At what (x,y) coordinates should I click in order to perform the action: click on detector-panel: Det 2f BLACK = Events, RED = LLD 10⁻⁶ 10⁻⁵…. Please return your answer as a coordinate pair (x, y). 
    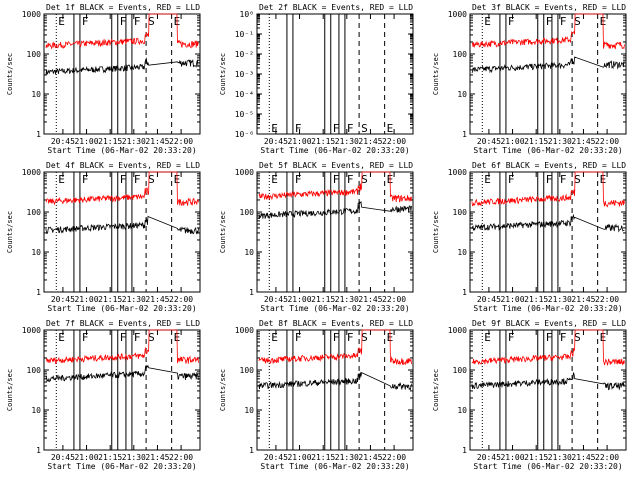
    Looking at the image, I should click on (316, 79).